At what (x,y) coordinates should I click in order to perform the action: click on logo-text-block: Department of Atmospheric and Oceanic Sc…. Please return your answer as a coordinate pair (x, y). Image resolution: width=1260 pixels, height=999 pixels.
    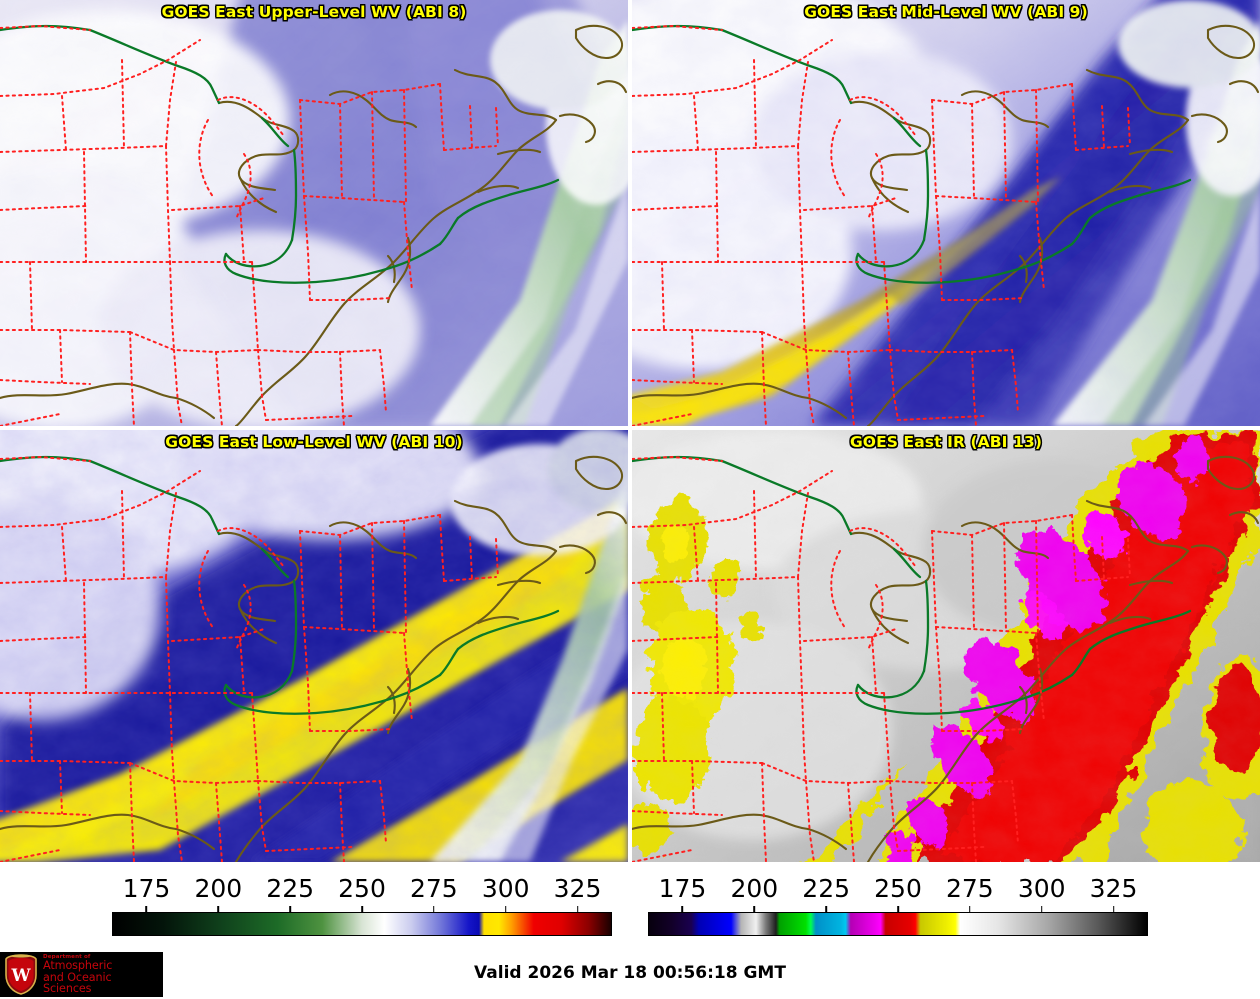
    Looking at the image, I should click on (103, 974).